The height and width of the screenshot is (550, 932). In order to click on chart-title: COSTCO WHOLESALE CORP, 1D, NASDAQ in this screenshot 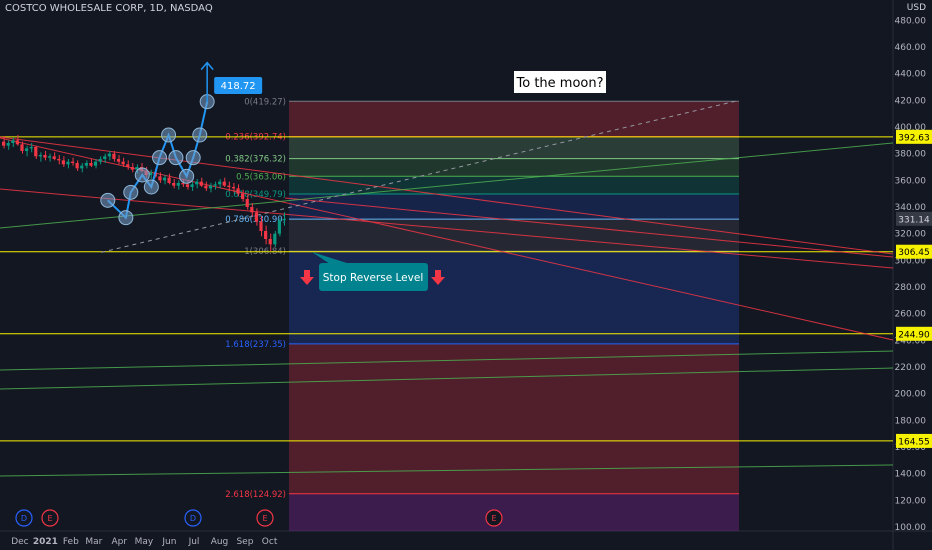, I will do `click(109, 8)`.